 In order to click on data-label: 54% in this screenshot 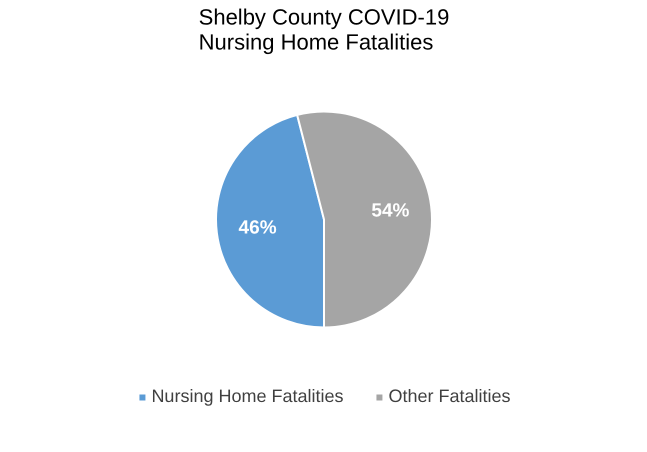, I will do `click(390, 211)`.